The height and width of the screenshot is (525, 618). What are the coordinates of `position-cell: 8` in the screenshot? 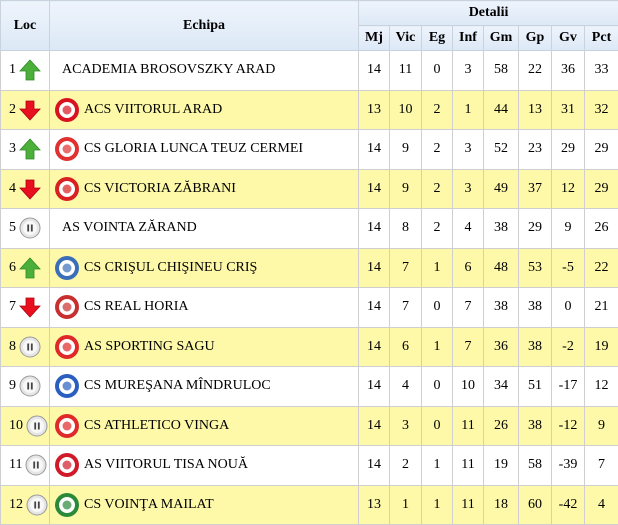 It's located at (25, 346).